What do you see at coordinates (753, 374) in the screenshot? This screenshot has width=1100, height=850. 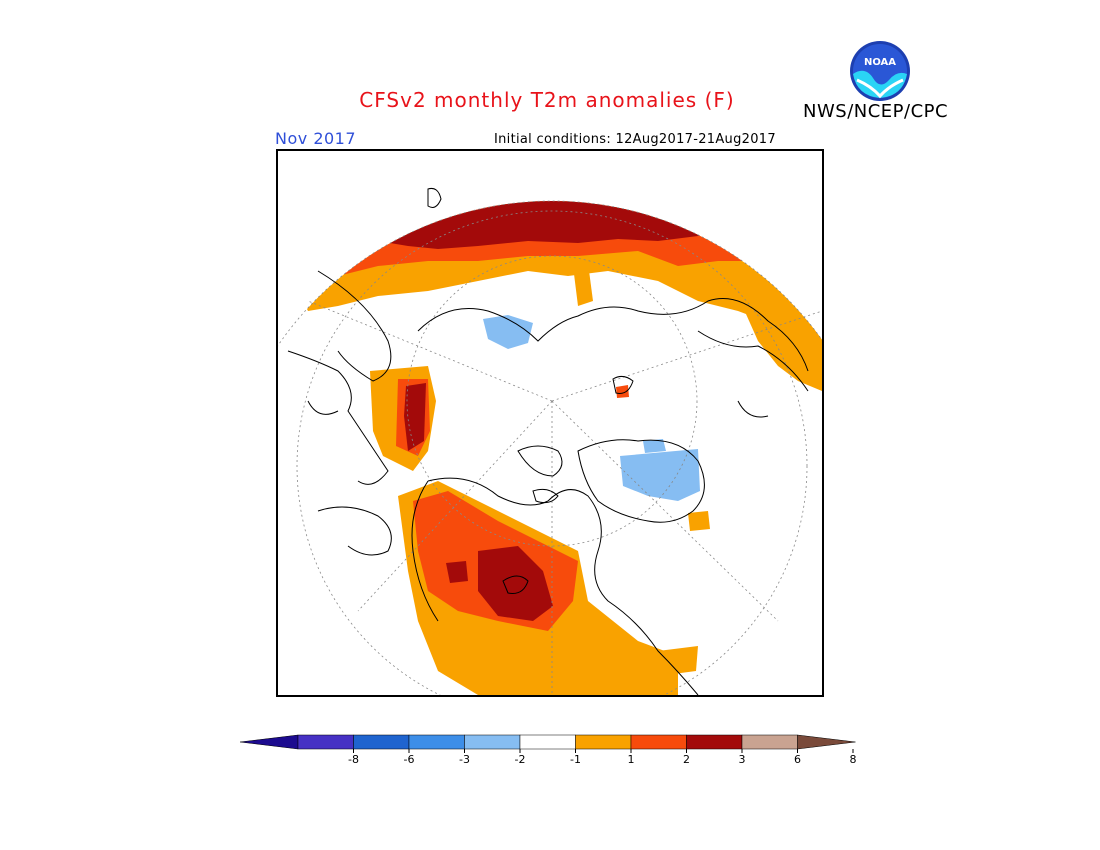 I see `coastline-asia-east` at bounding box center [753, 374].